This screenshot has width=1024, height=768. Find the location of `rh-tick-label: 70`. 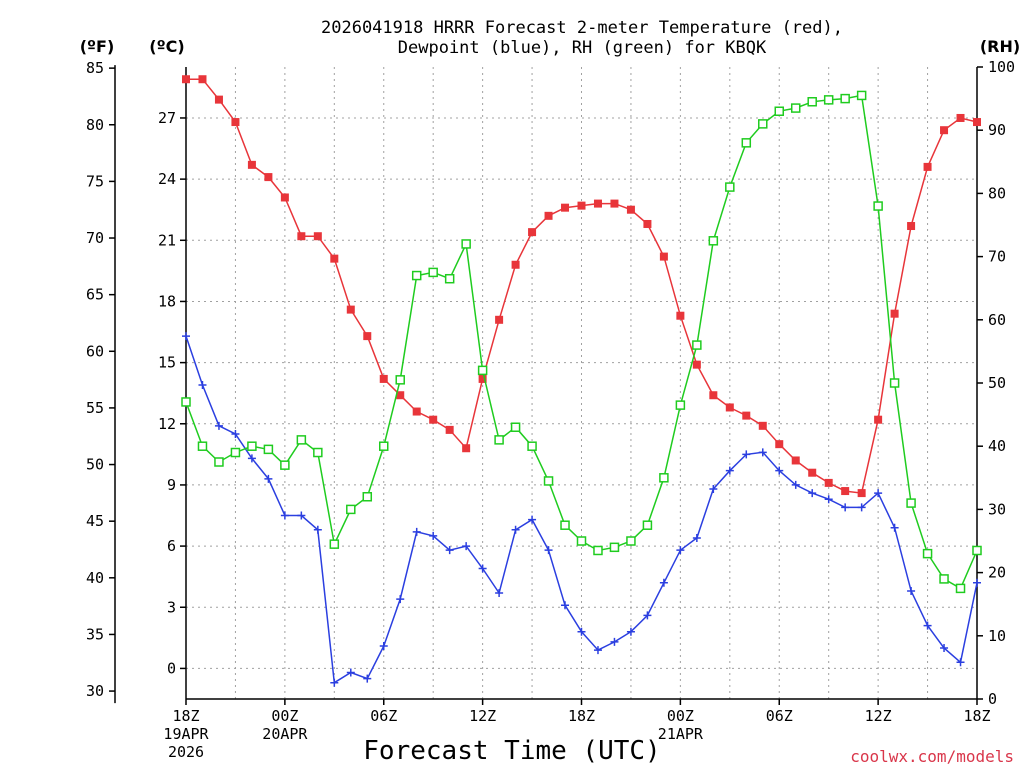

rh-tick-label: 70 is located at coordinates (997, 257).